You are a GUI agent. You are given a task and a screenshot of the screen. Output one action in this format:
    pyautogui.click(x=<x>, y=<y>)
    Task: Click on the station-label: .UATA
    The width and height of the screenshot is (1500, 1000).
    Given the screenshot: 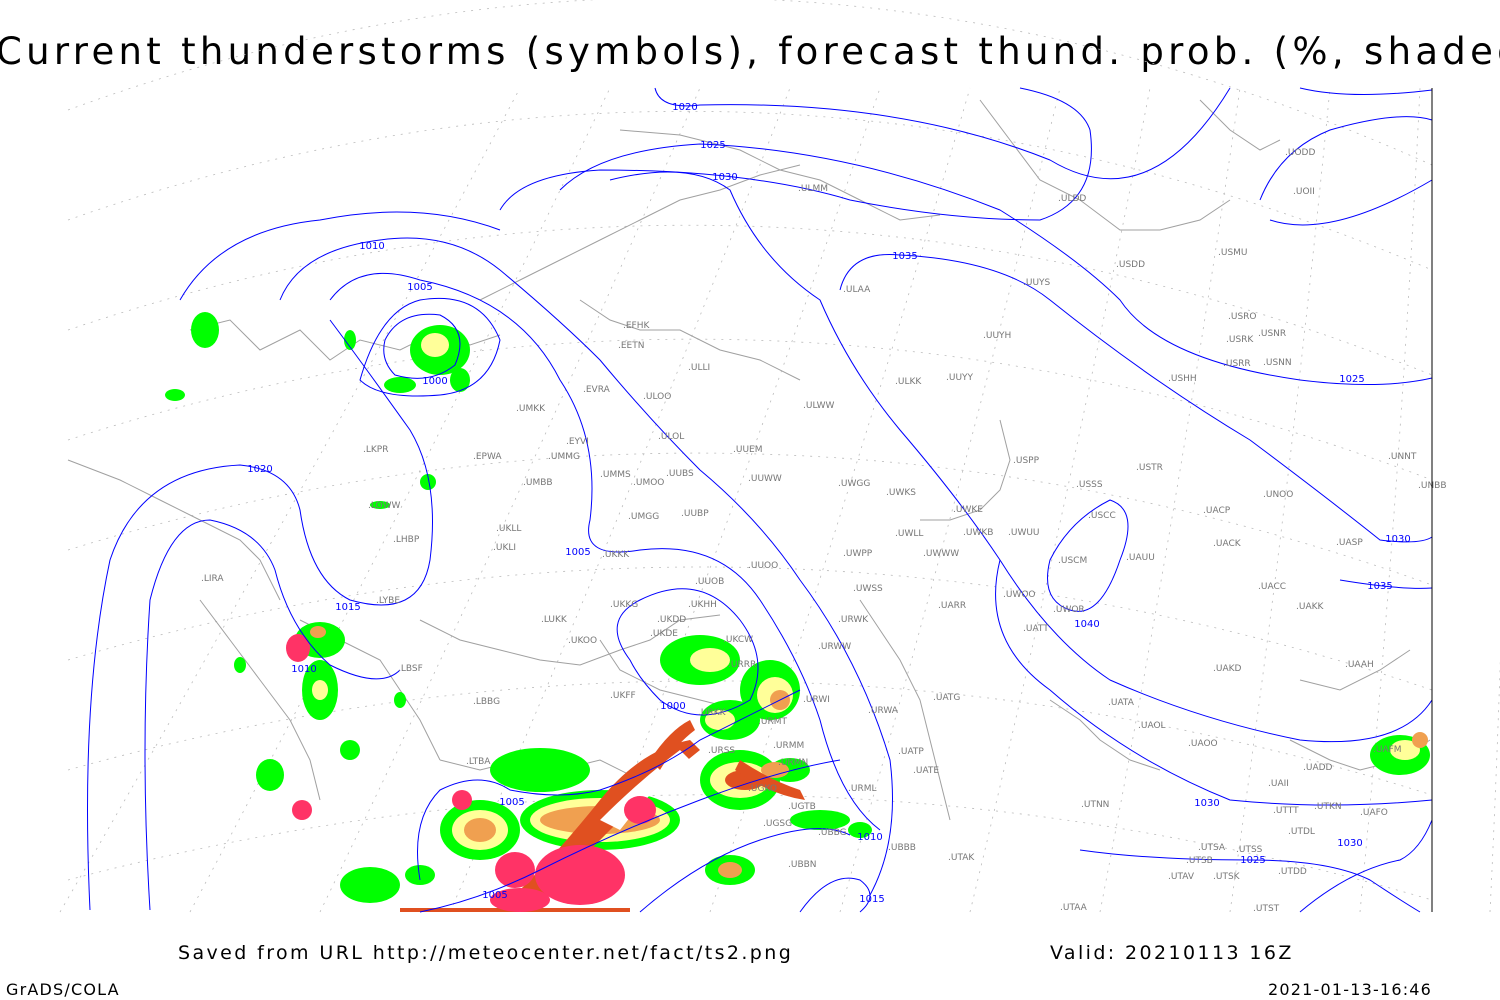 What is the action you would take?
    pyautogui.click(x=1121, y=703)
    